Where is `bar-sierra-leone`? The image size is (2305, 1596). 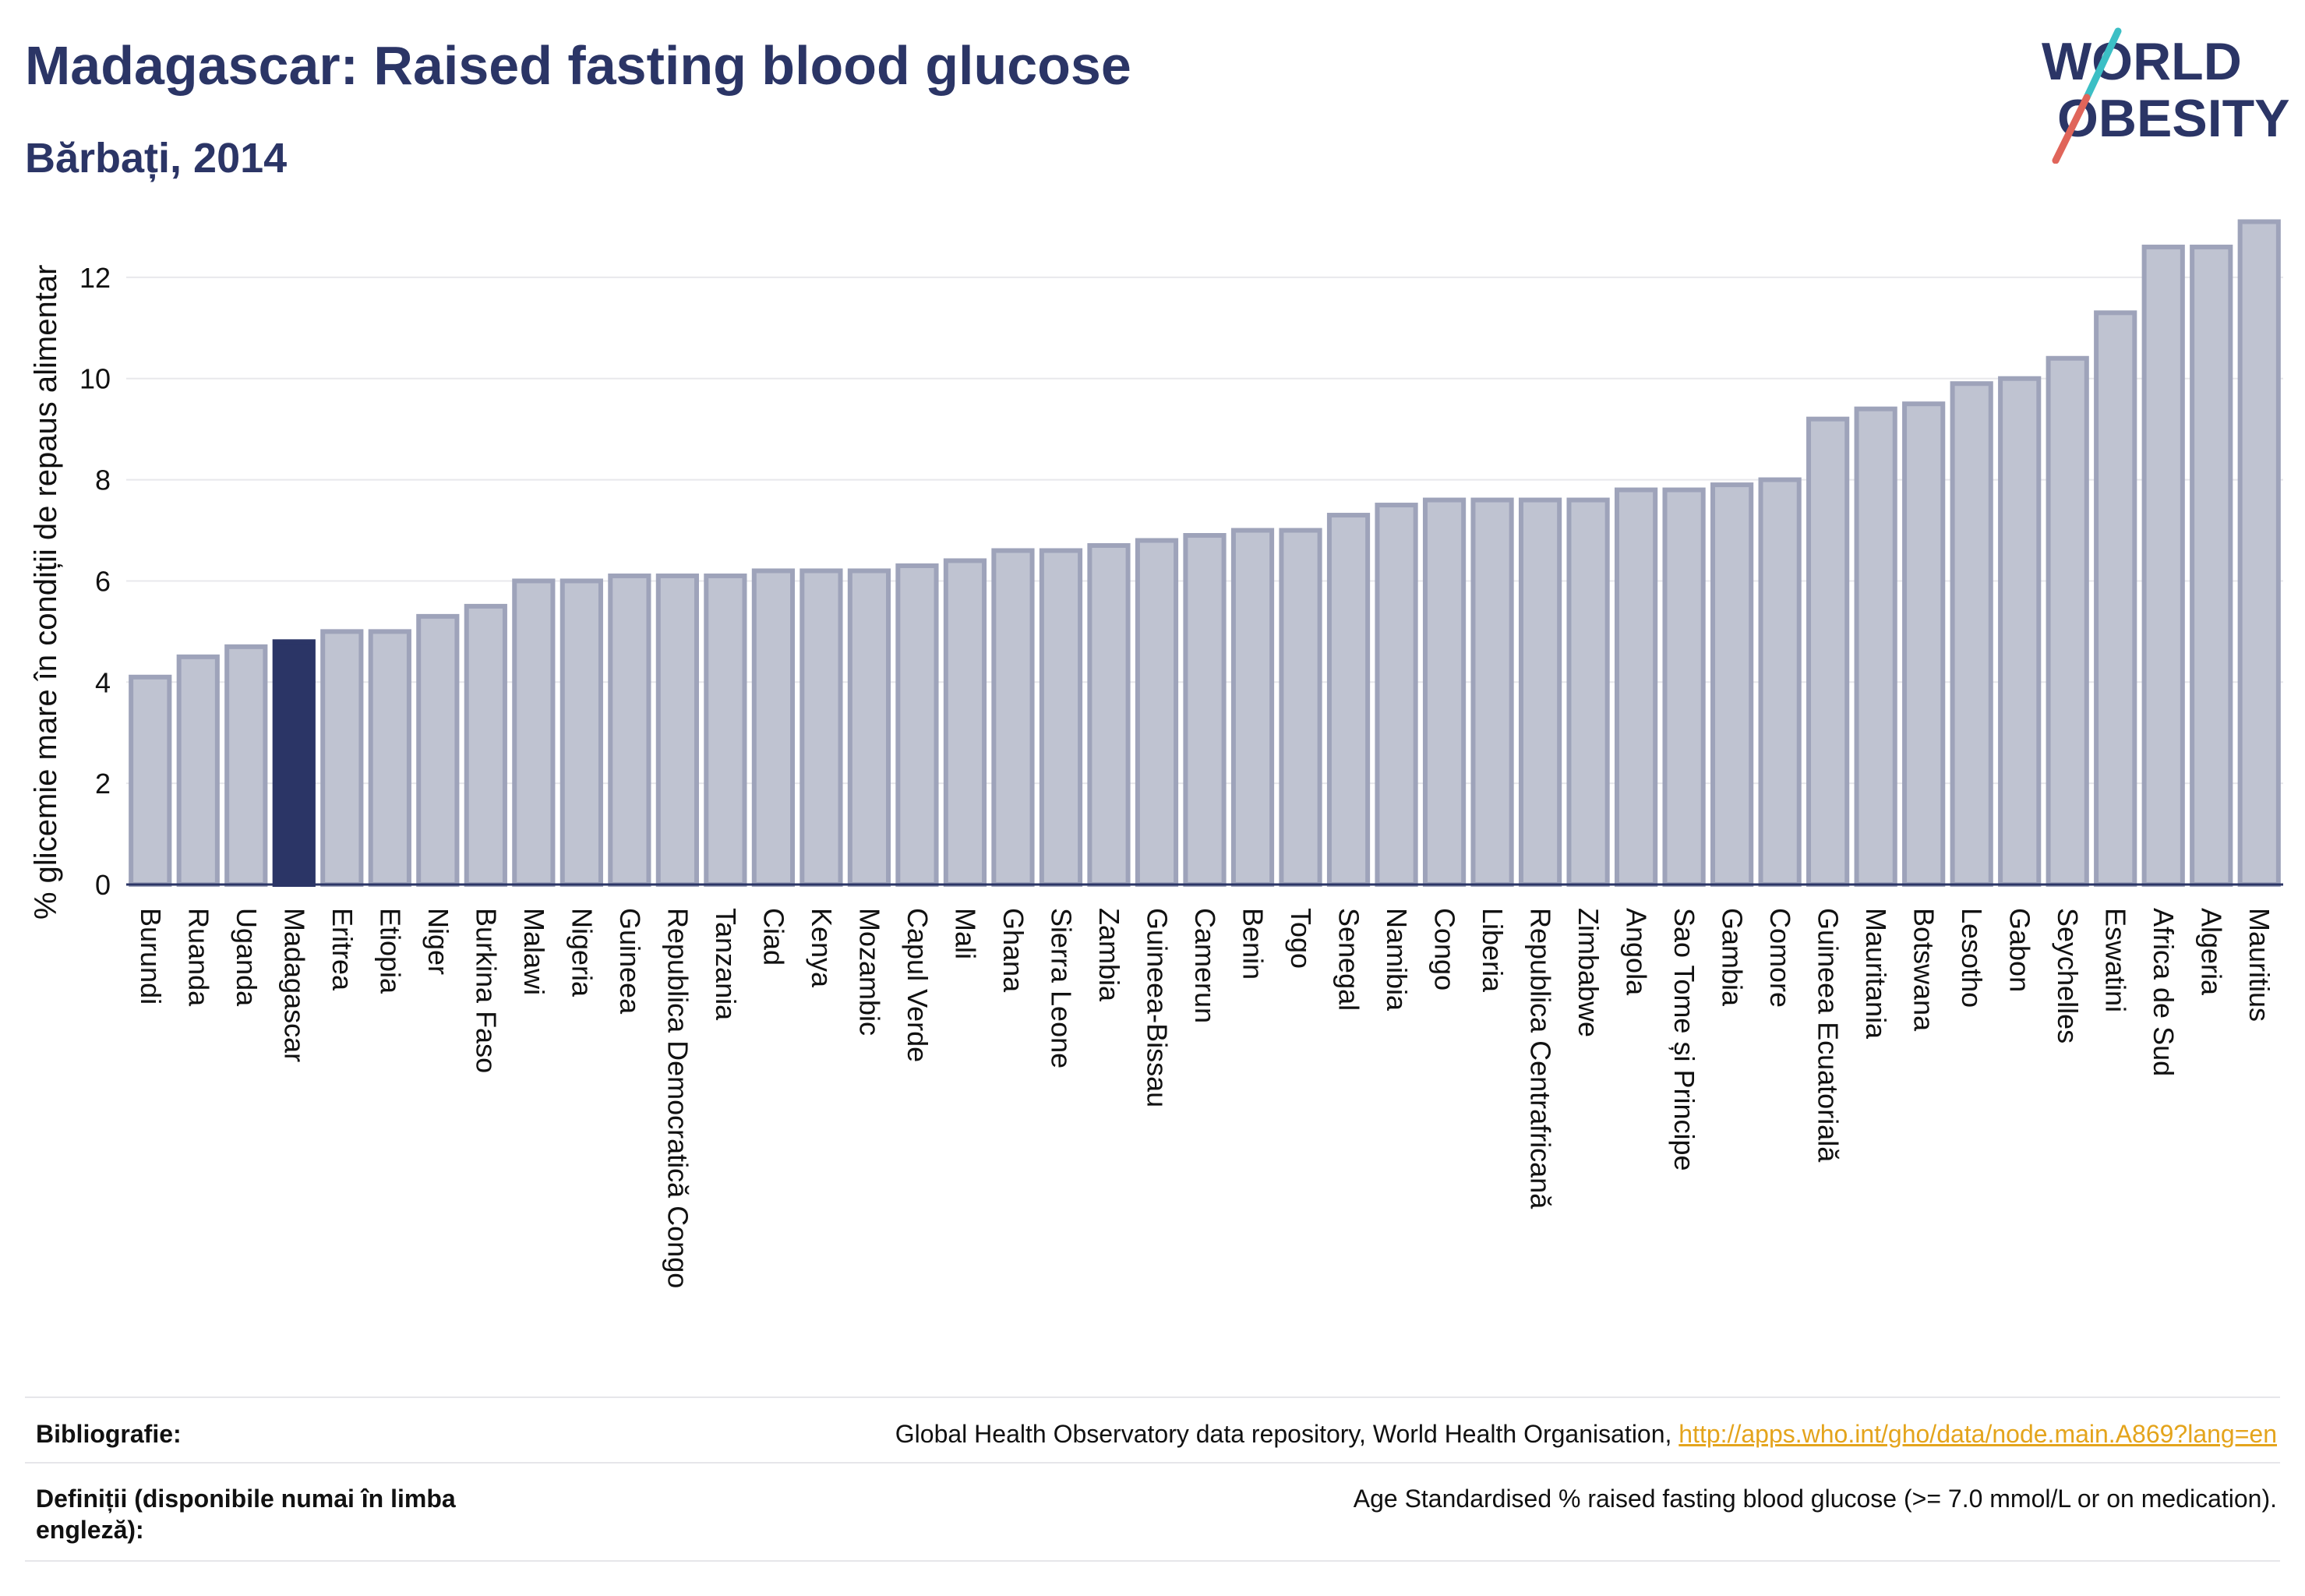 bar-sierra-leone is located at coordinates (1061, 717).